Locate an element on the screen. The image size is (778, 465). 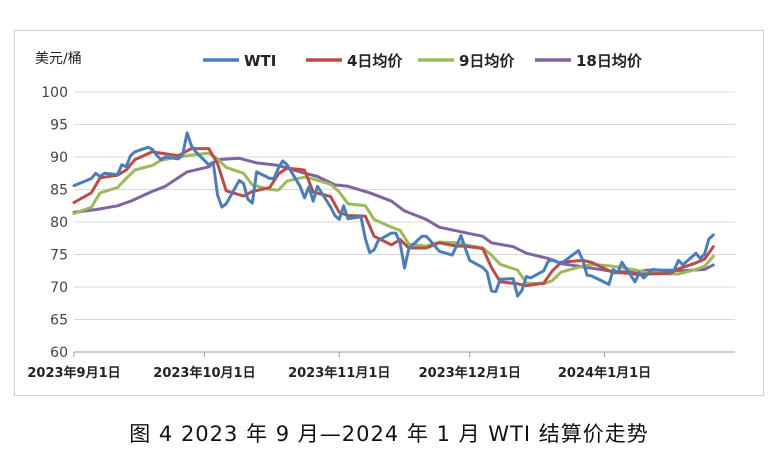
figure-caption: 图 4 2023 年 9 月—2024 年 1 月 WTI 结算价走势 is located at coordinates (389, 434).